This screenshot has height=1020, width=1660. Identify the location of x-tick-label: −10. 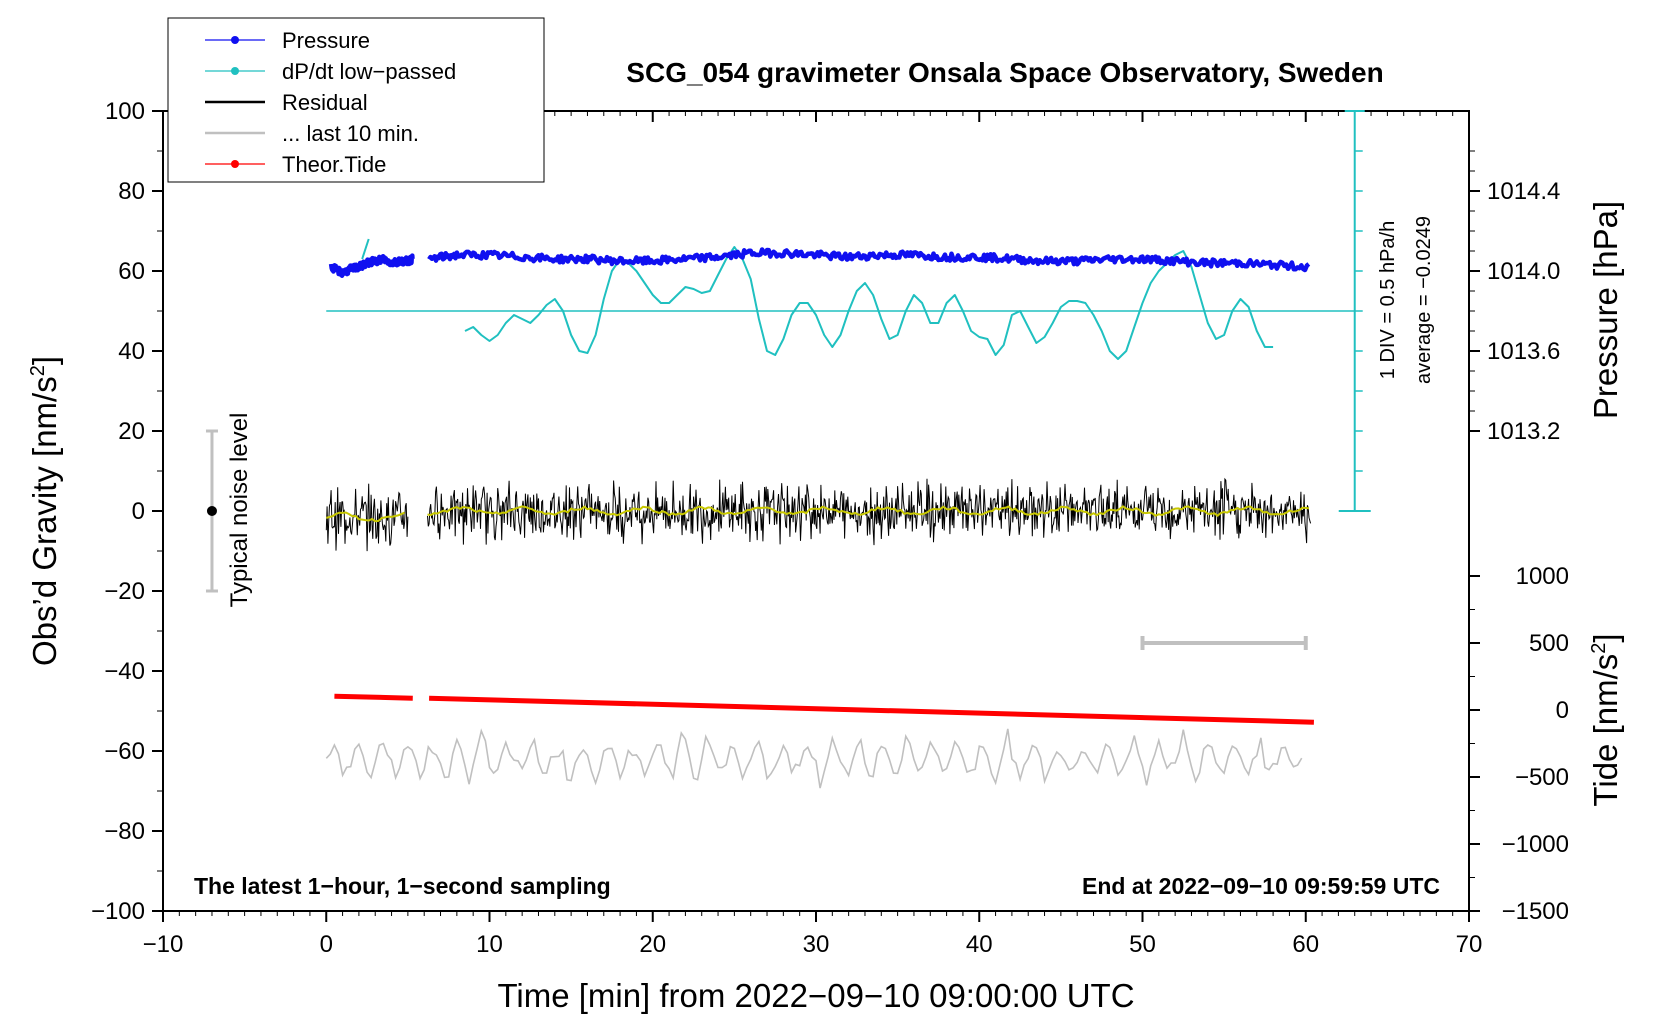
(163, 944).